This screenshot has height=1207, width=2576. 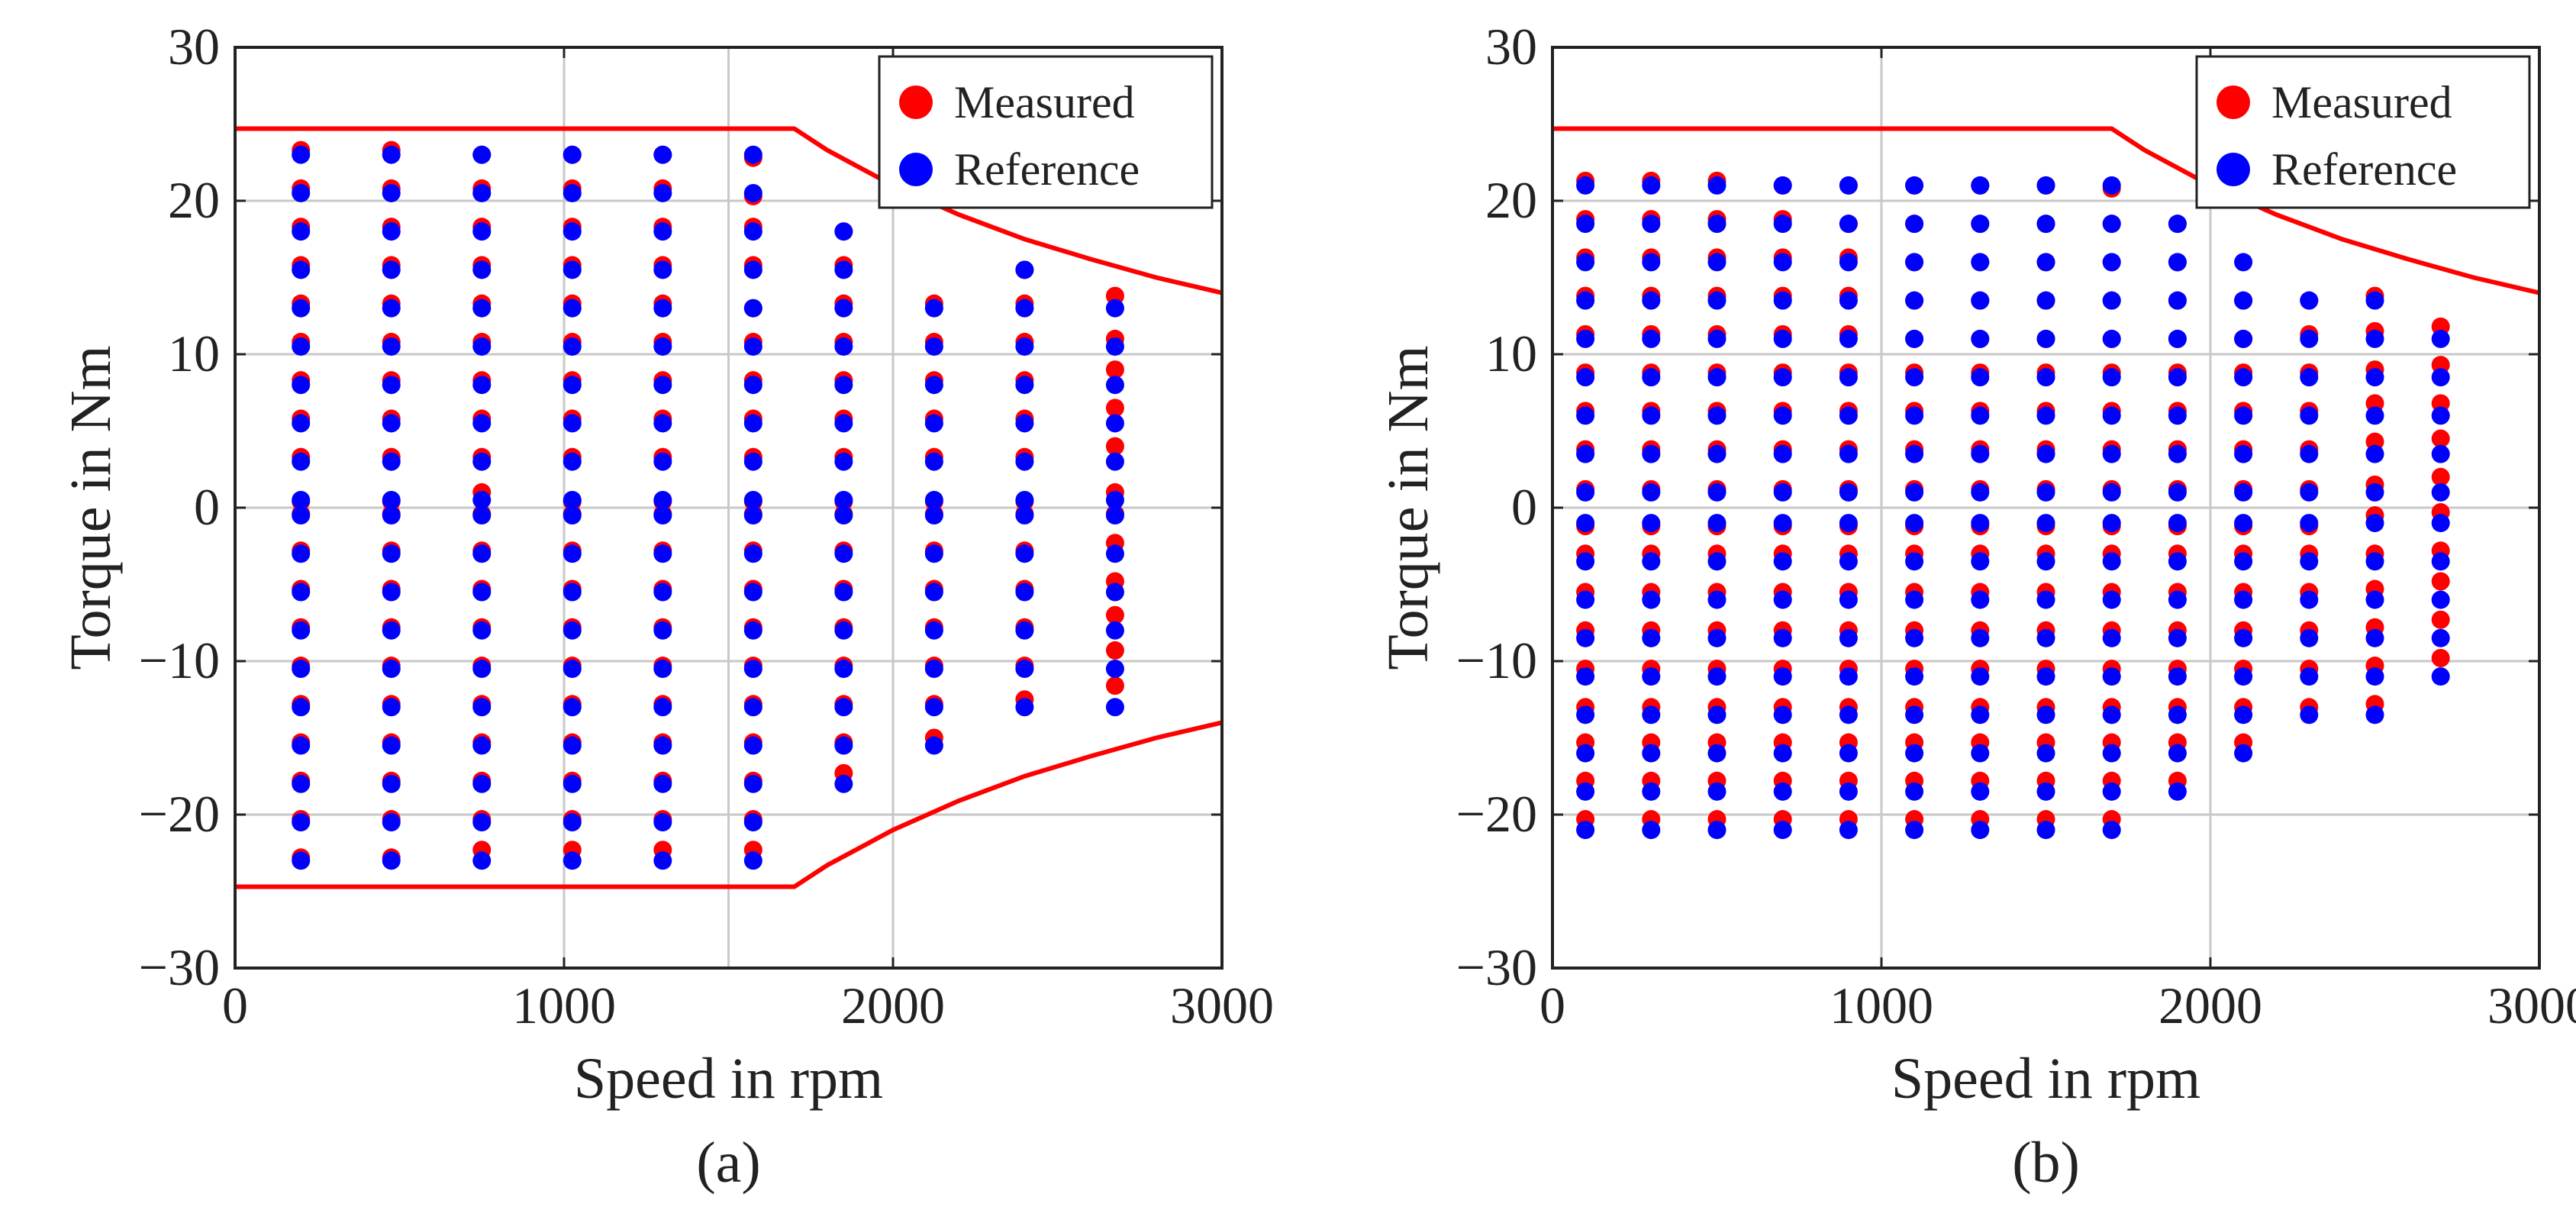 What do you see at coordinates (2045, 1079) in the screenshot?
I see `x-axis-label-b: Speed in rpm` at bounding box center [2045, 1079].